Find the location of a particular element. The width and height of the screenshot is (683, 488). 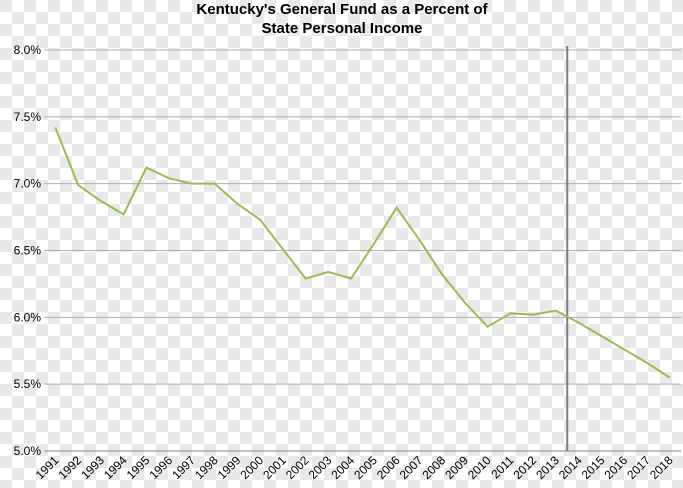

chart-title: State Personal Income is located at coordinates (342, 28).